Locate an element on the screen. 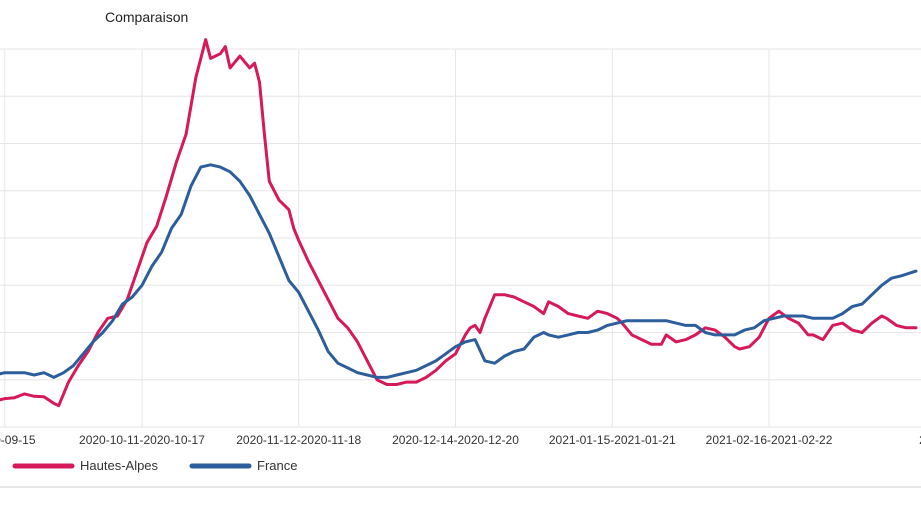 Image resolution: width=921 pixels, height=518 pixels. x-tick-label: 2020-10-11-2020-10-17 is located at coordinates (142, 440).